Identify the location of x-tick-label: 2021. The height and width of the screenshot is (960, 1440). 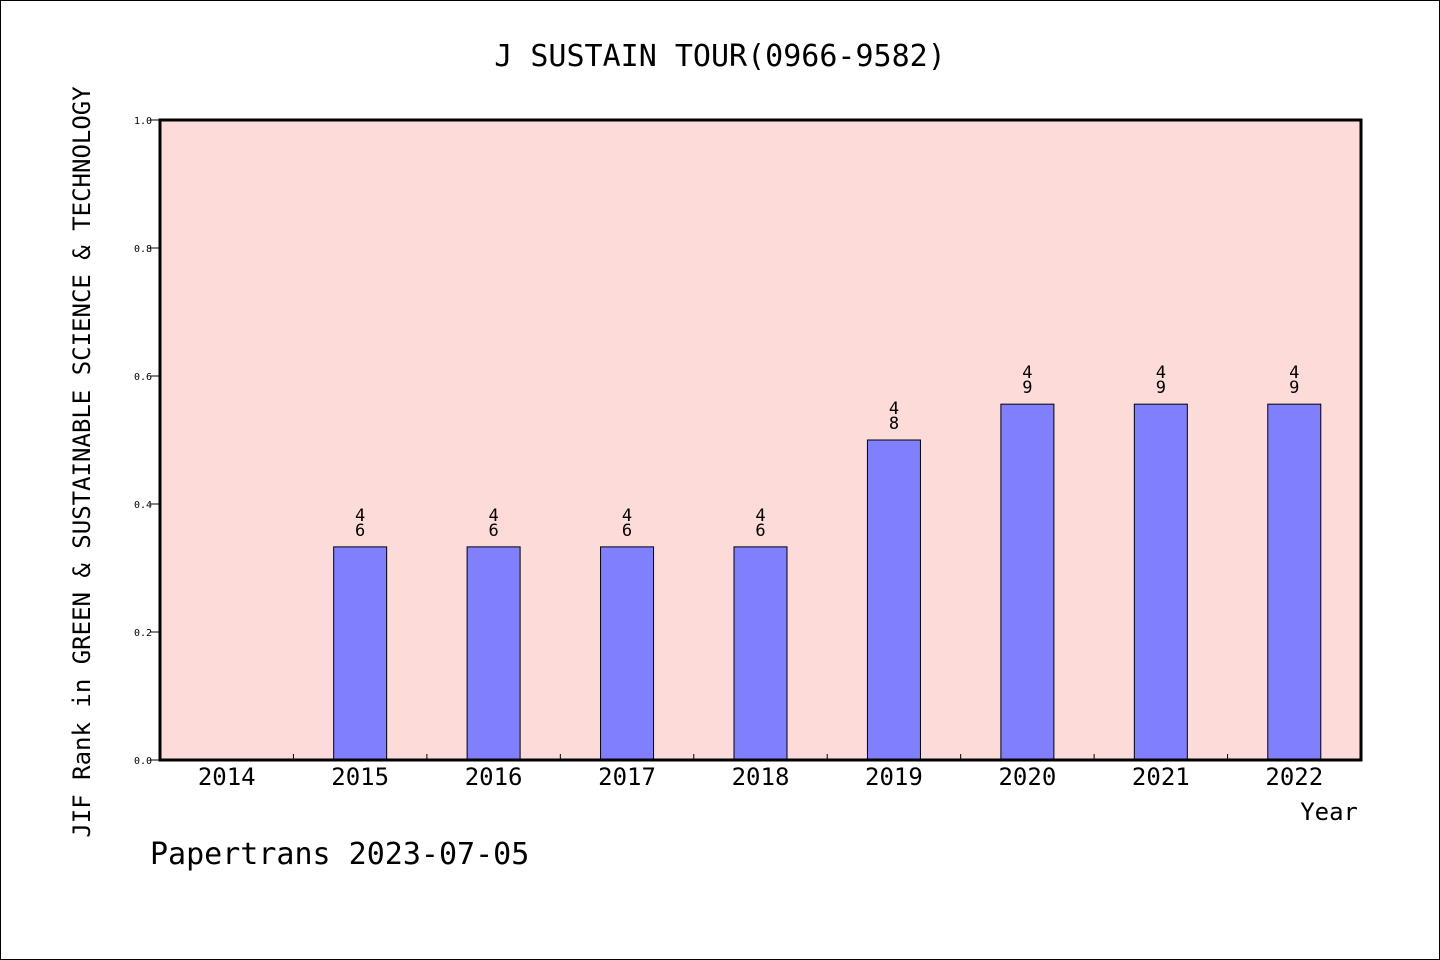
(1161, 777).